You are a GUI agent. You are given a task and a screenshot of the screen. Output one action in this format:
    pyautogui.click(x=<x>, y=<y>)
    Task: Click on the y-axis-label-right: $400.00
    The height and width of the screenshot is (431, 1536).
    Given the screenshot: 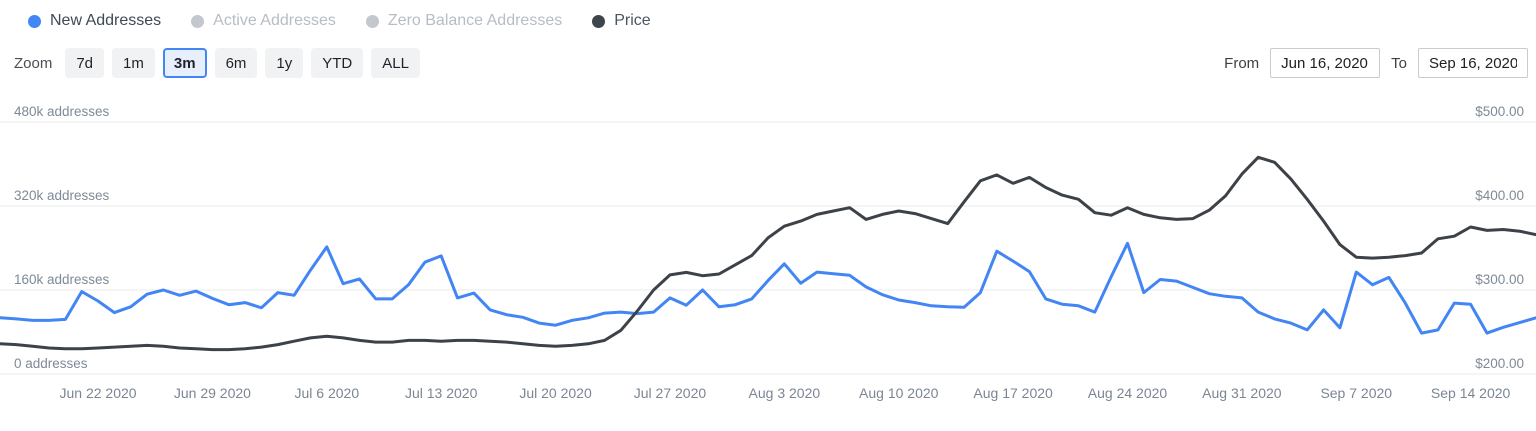 What is the action you would take?
    pyautogui.click(x=1499, y=195)
    